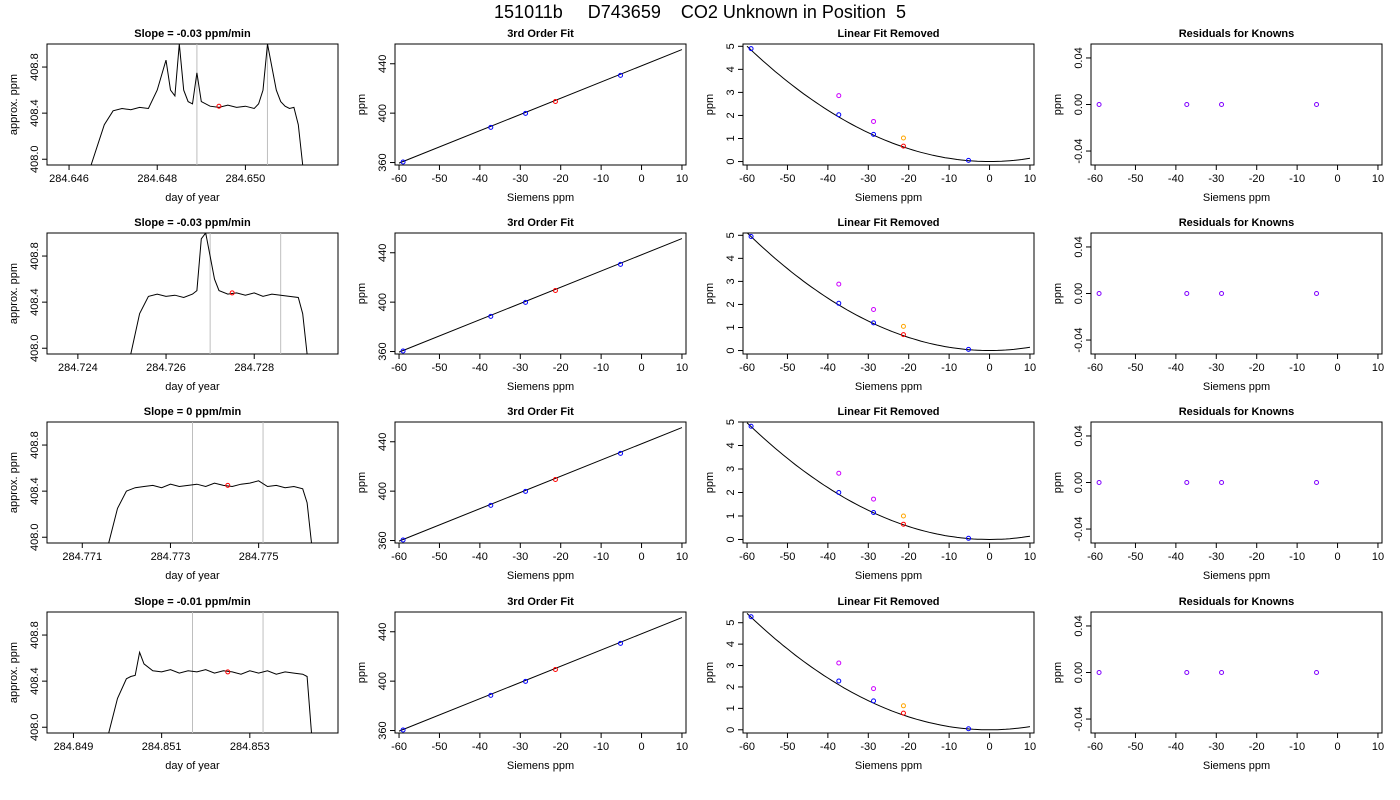 The image size is (1400, 800). Describe the element at coordinates (731, 644) in the screenshot. I see `y-tick-label: 4` at that location.